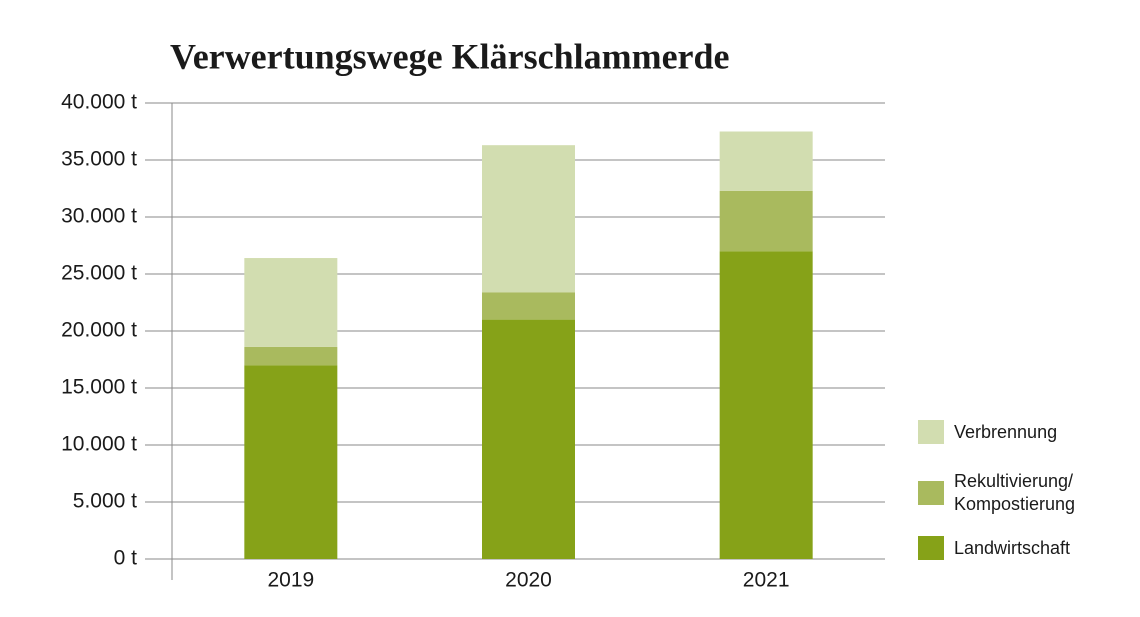  Describe the element at coordinates (105, 501) in the screenshot. I see `y-tick-label: 5.000 t` at that location.